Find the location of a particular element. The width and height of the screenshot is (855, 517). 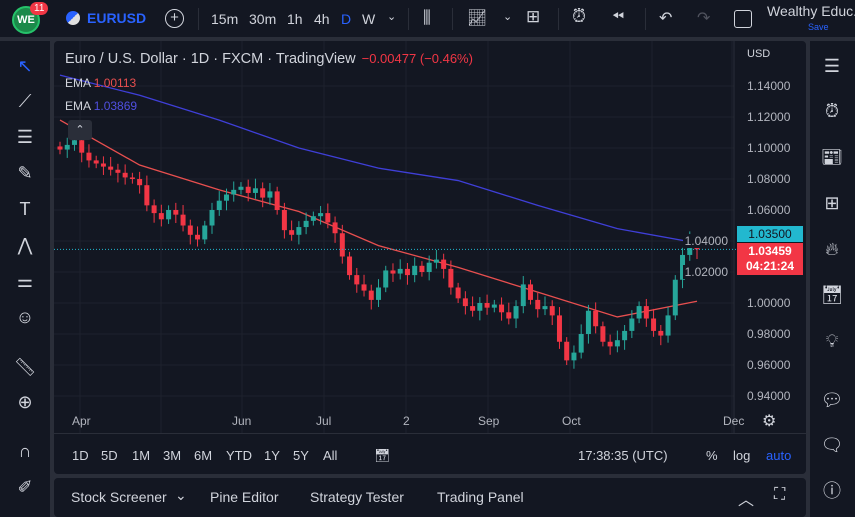

tab-stock-screener: Stock Screener is located at coordinates (119, 497).